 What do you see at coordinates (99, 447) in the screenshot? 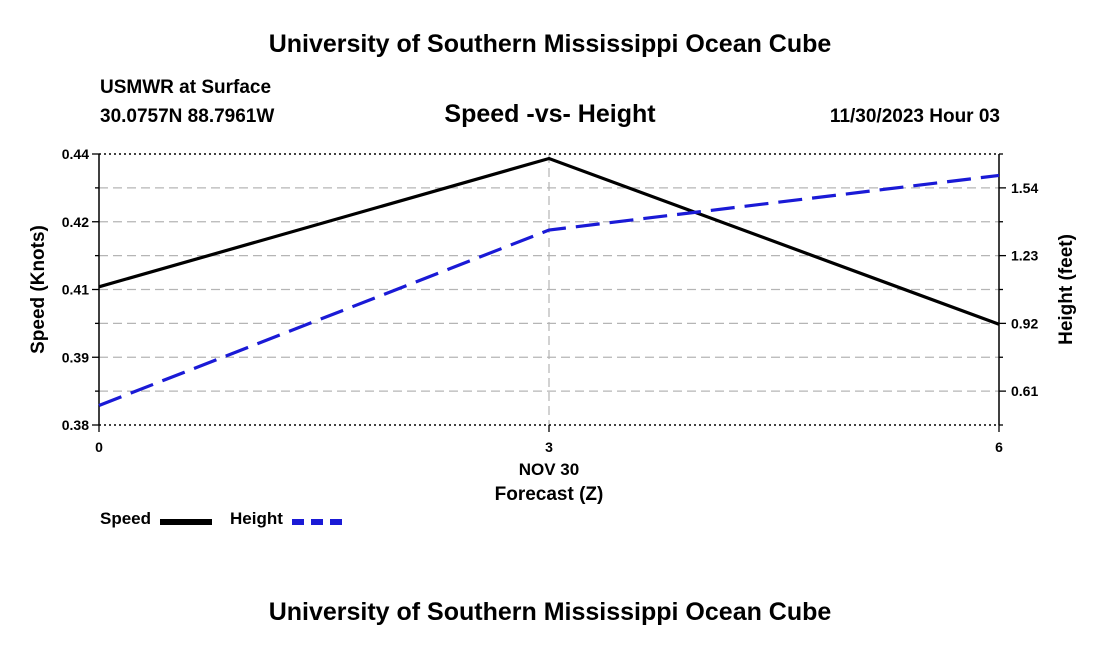
I see `x-axis-tick-label: 0` at bounding box center [99, 447].